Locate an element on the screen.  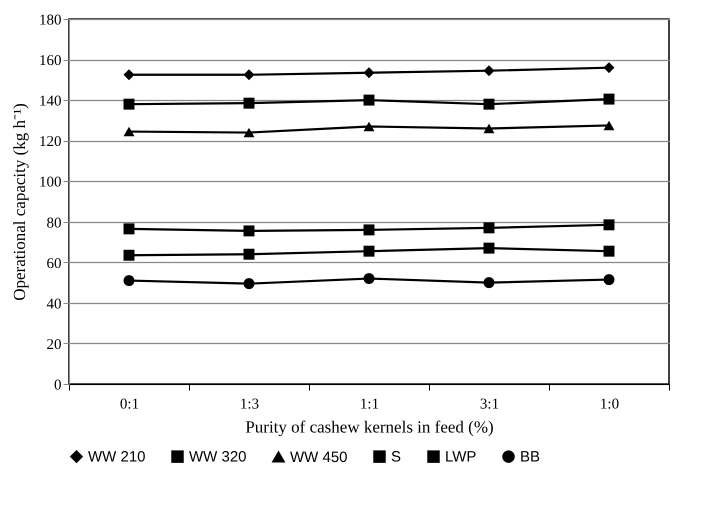
y-axis-title: Operational capacity (kg h⁻¹) is located at coordinates (19, 202).